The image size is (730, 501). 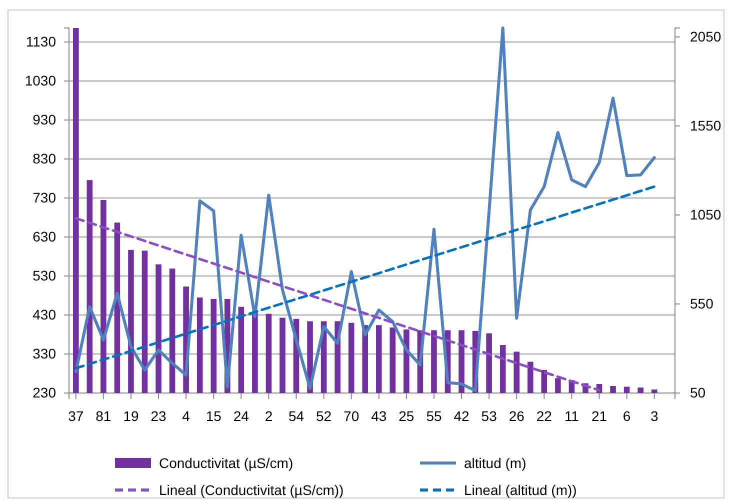 I want to click on x-tick-label: 21, so click(x=599, y=416).